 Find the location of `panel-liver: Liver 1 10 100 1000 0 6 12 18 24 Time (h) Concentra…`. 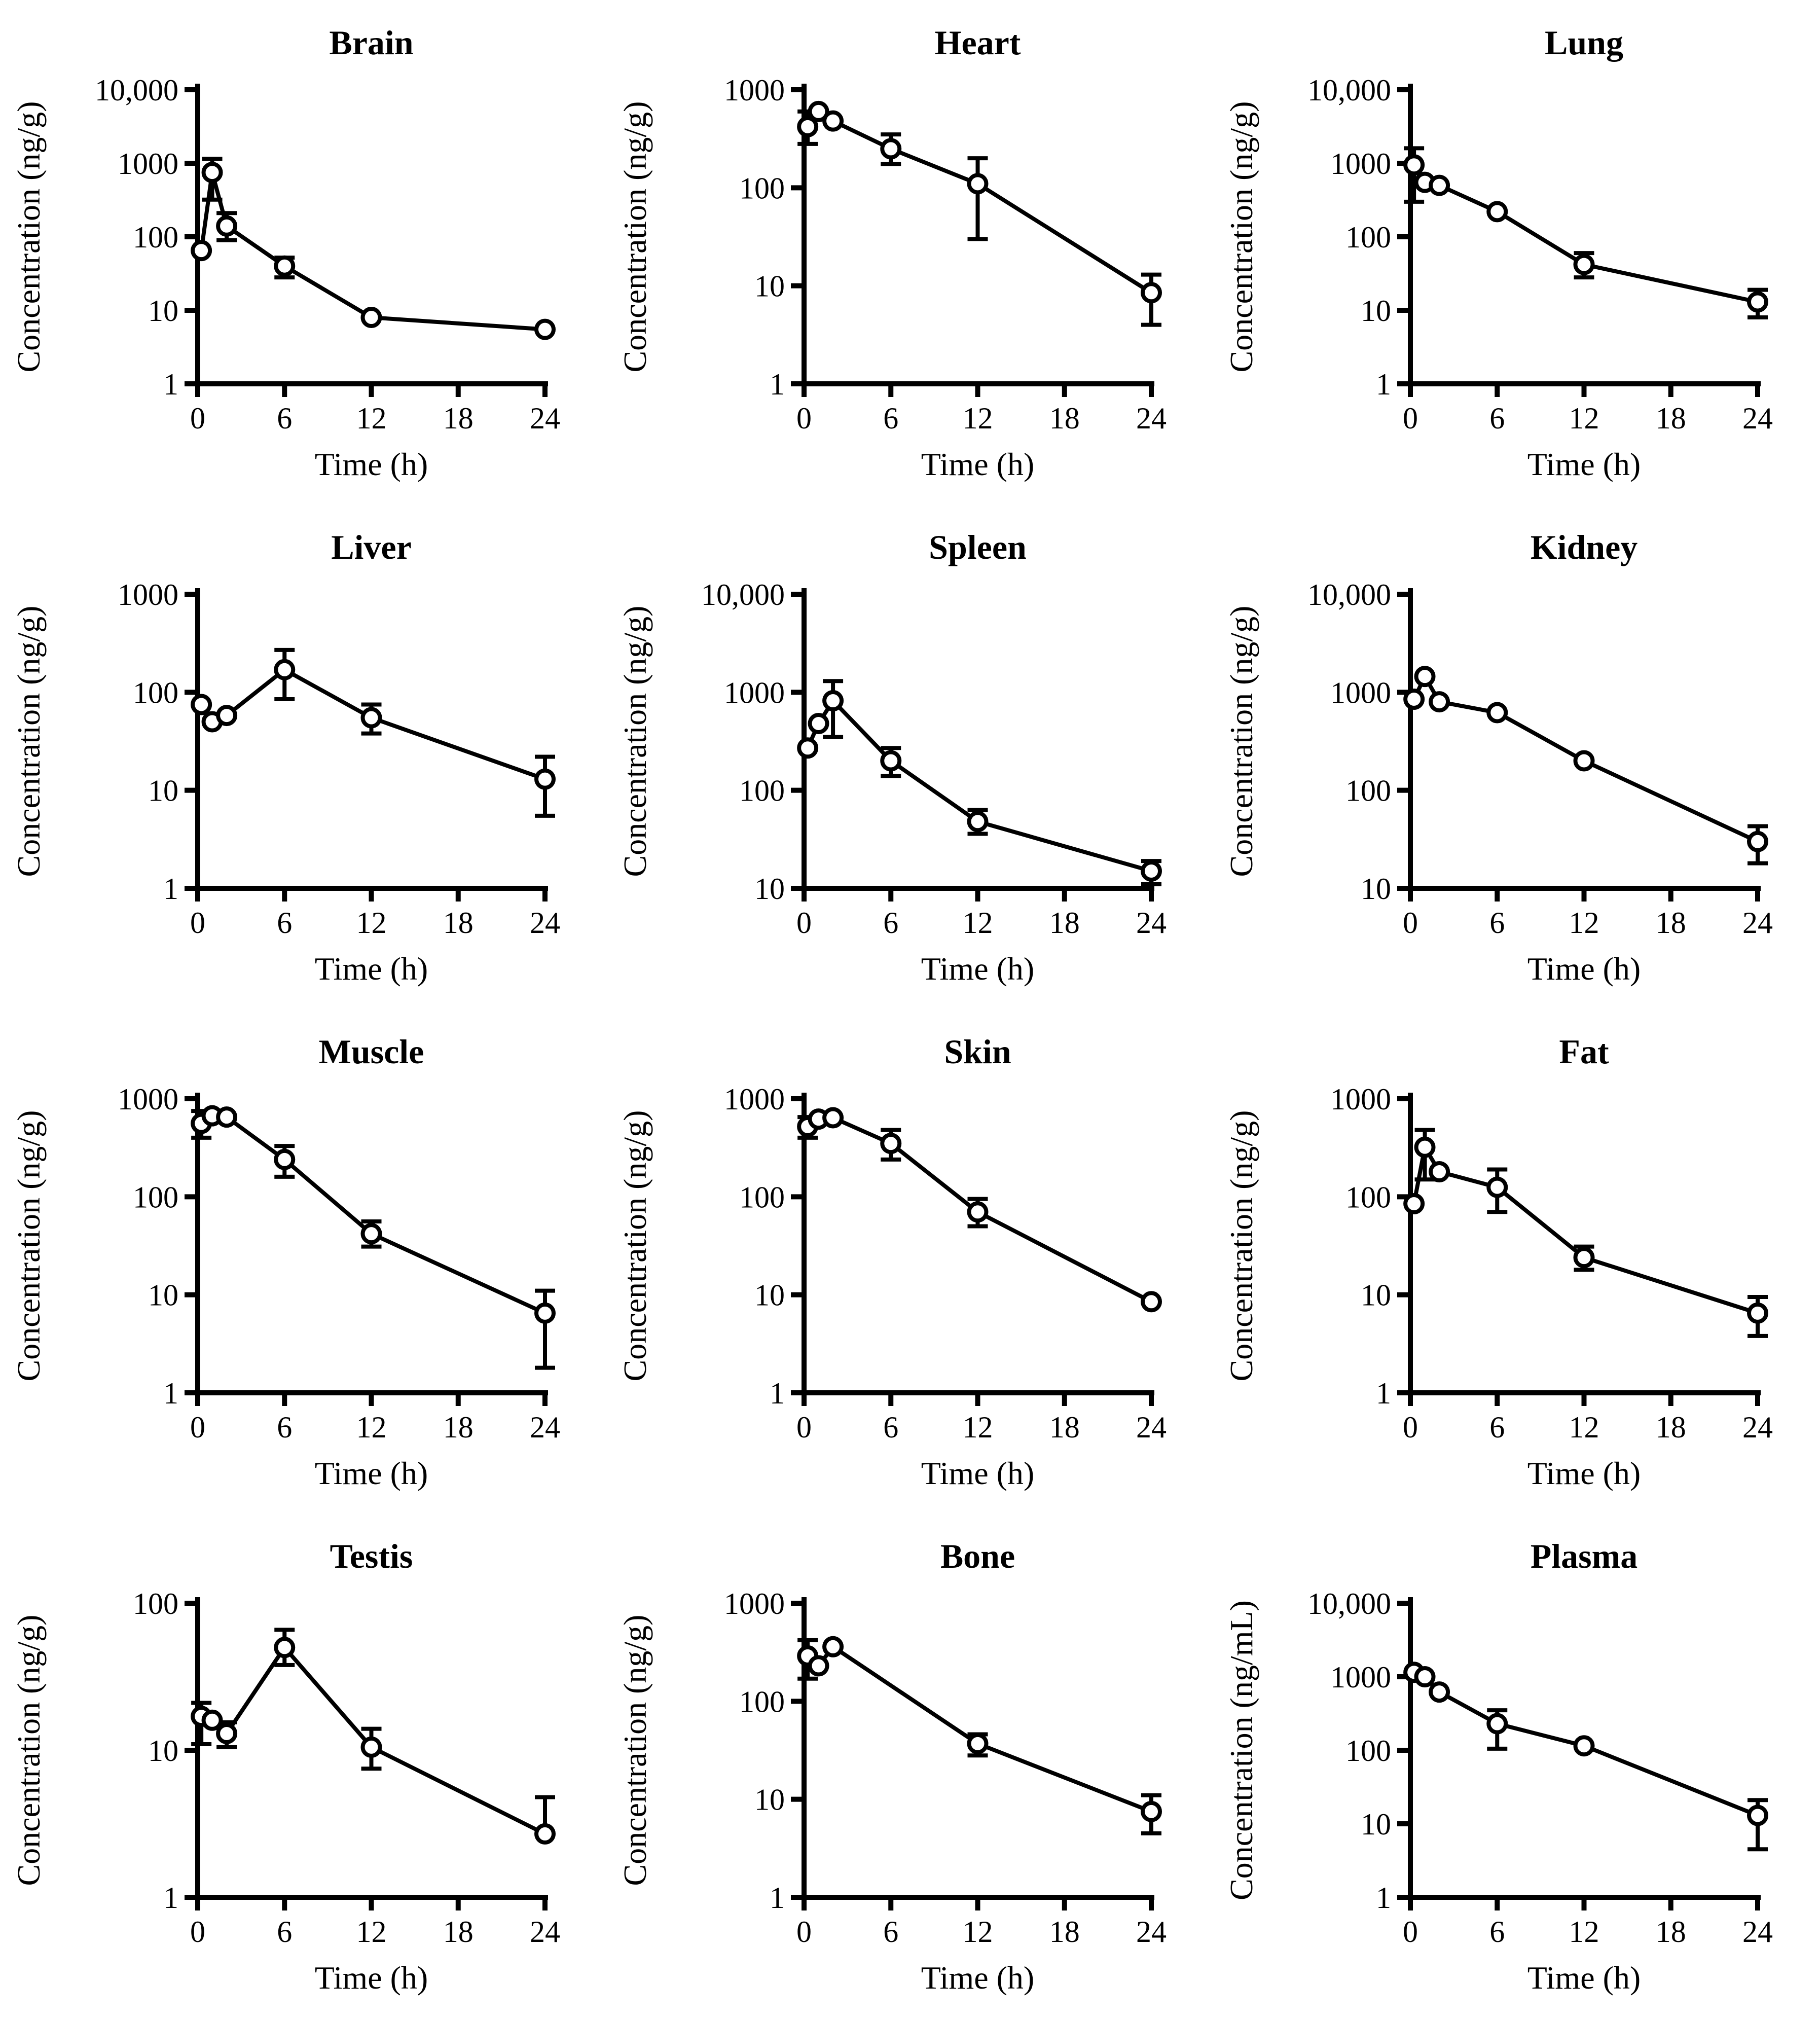

panel-liver: Liver 1 10 100 1000 0 6 12 18 24 Time (h) Concentra… is located at coordinates (303, 758).